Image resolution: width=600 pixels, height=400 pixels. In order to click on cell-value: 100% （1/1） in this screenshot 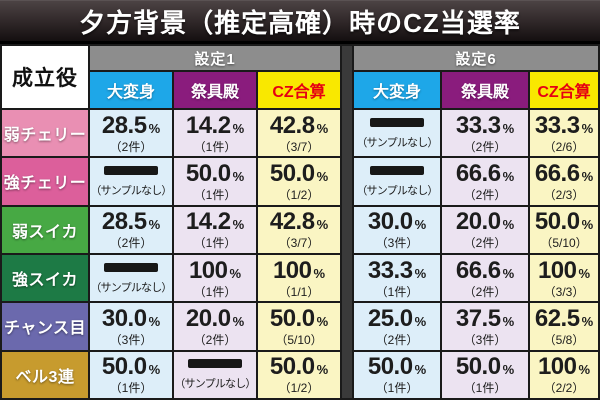, I will do `click(299, 278)`.